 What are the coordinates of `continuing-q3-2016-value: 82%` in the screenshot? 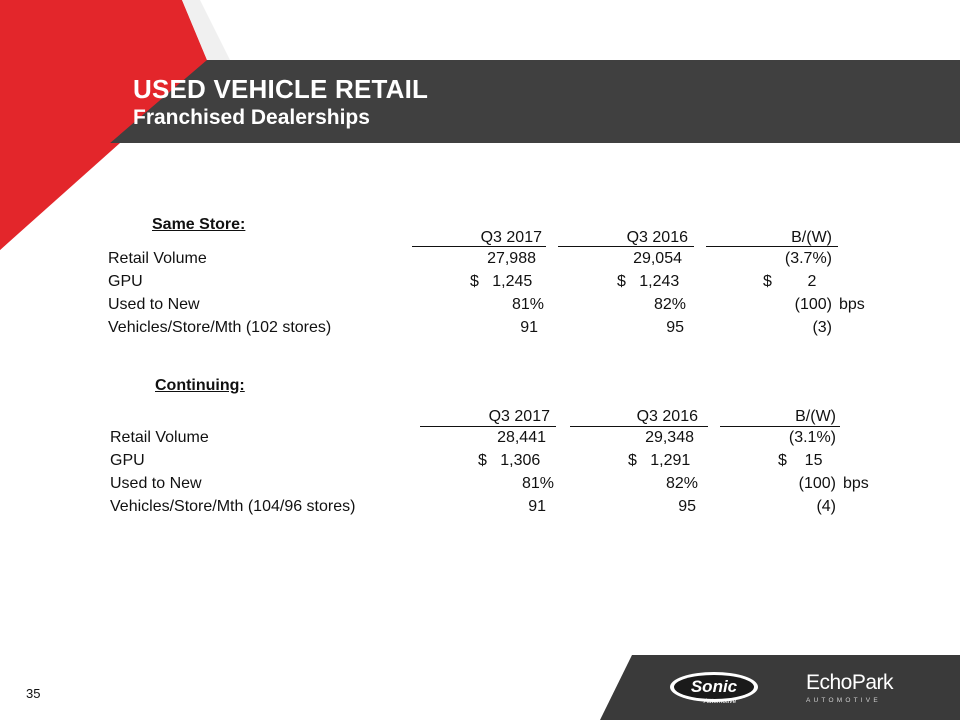 It's located at (681, 483).